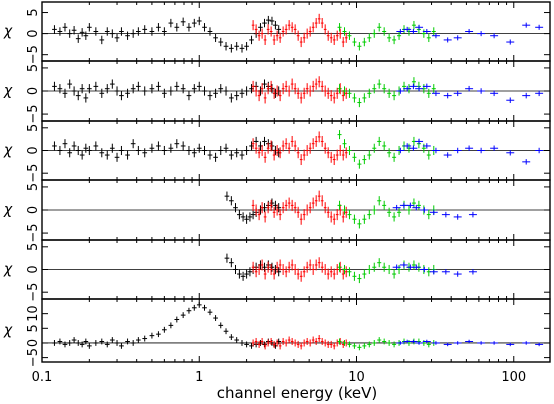 The height and width of the screenshot is (404, 554). What do you see at coordinates (199, 377) in the screenshot?
I see `x-tick-label: 1` at bounding box center [199, 377].